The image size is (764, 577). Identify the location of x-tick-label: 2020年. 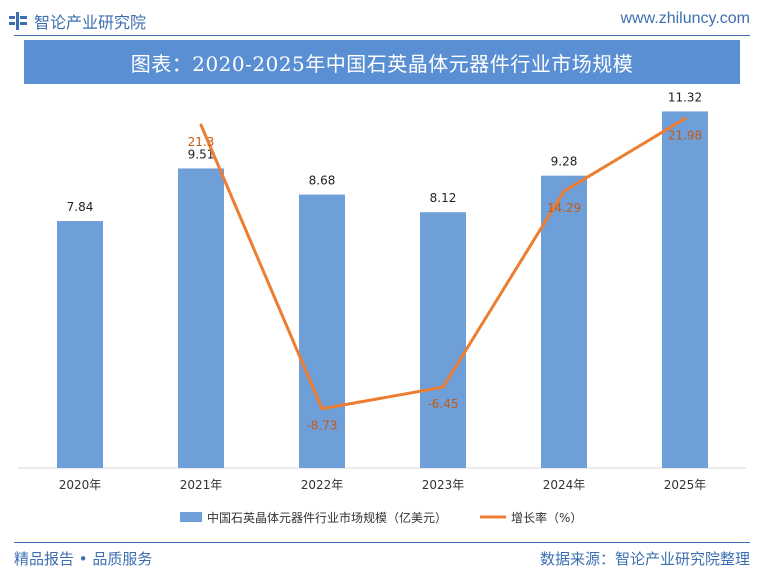
(80, 485).